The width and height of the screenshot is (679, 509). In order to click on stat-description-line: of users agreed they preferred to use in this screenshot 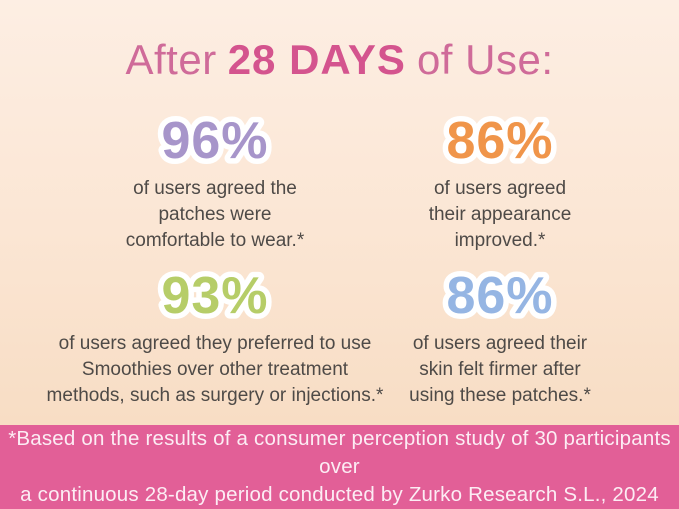, I will do `click(215, 343)`.